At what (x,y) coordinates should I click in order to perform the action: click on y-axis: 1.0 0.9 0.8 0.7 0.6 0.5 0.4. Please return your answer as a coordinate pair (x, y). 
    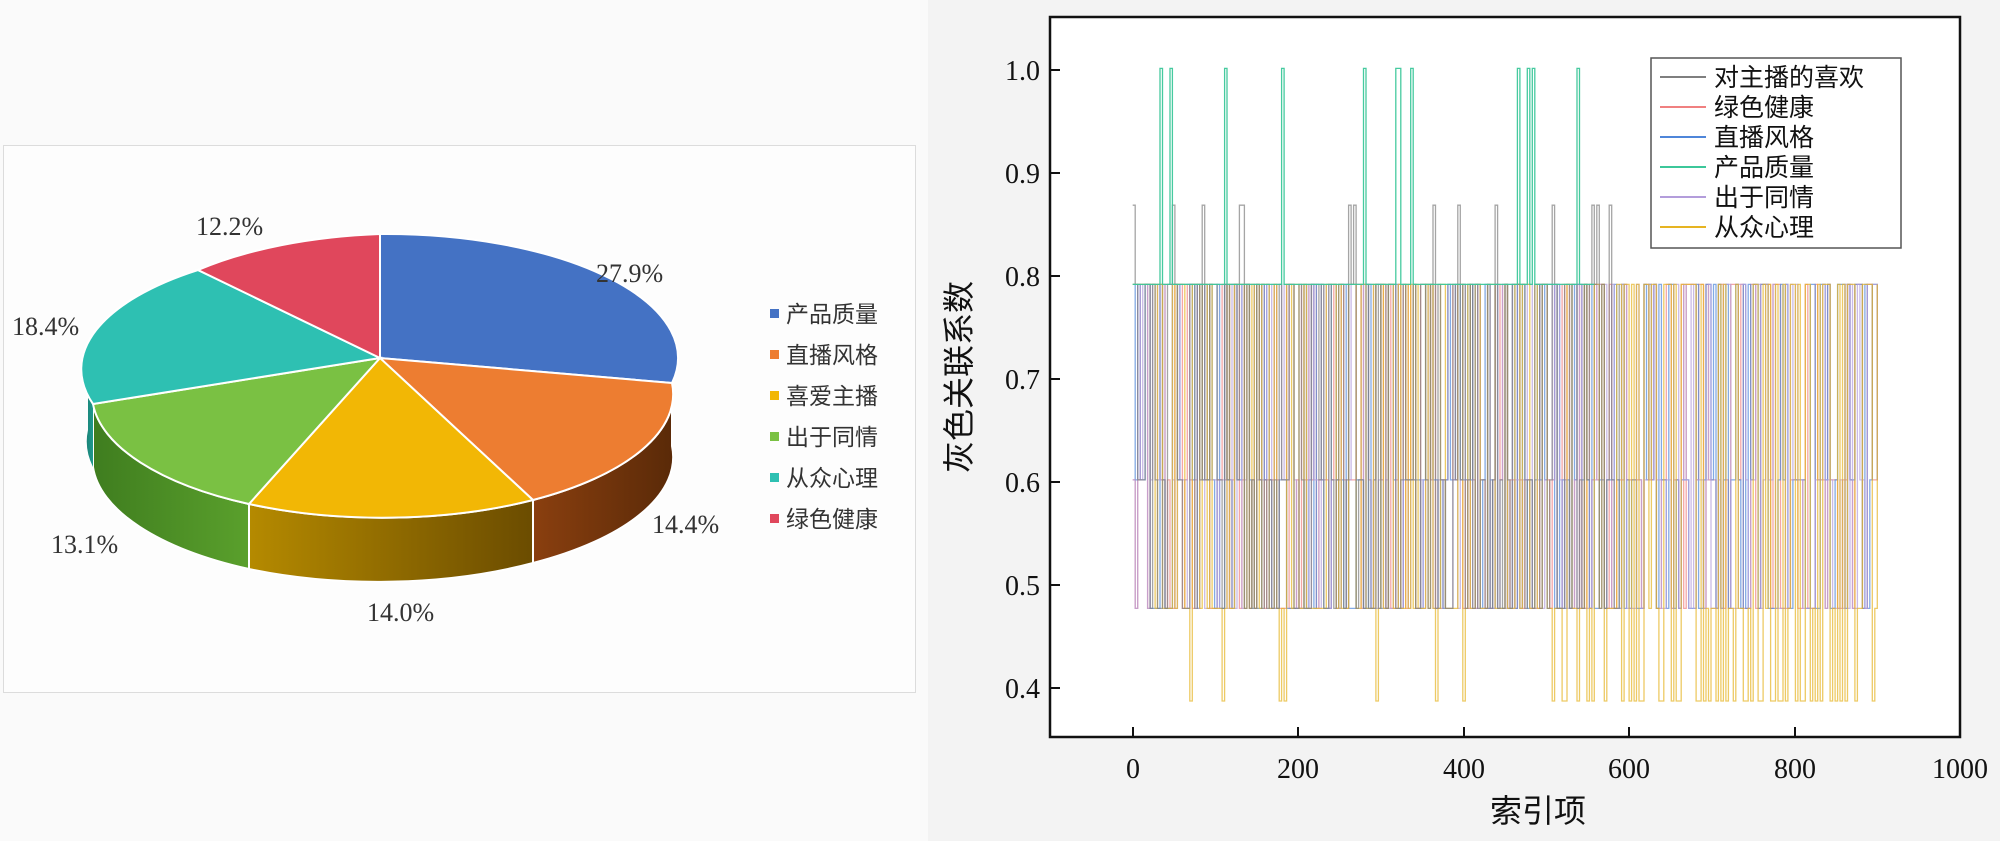
    Looking at the image, I should click on (1032, 380).